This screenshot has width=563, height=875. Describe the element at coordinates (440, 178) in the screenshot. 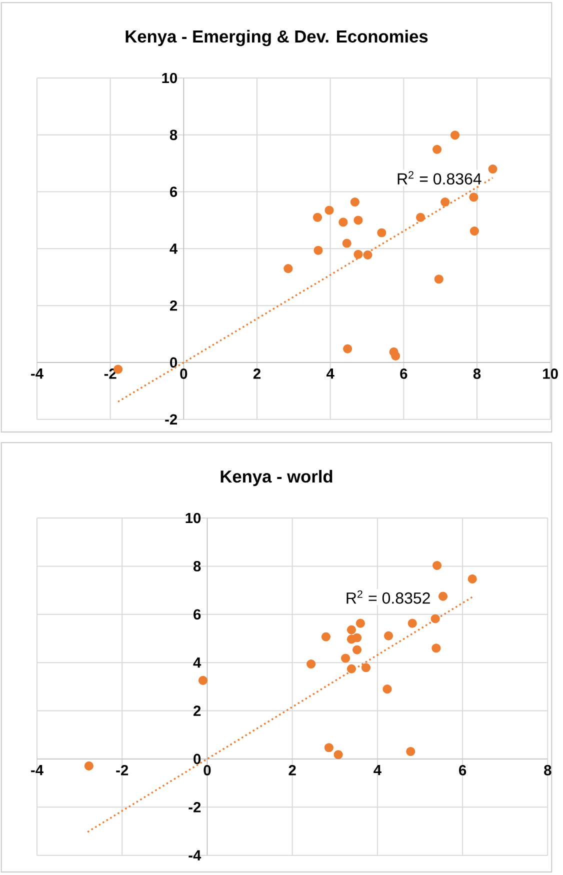

I see `annotation: R$^{2}$ = 0.8364` at that location.